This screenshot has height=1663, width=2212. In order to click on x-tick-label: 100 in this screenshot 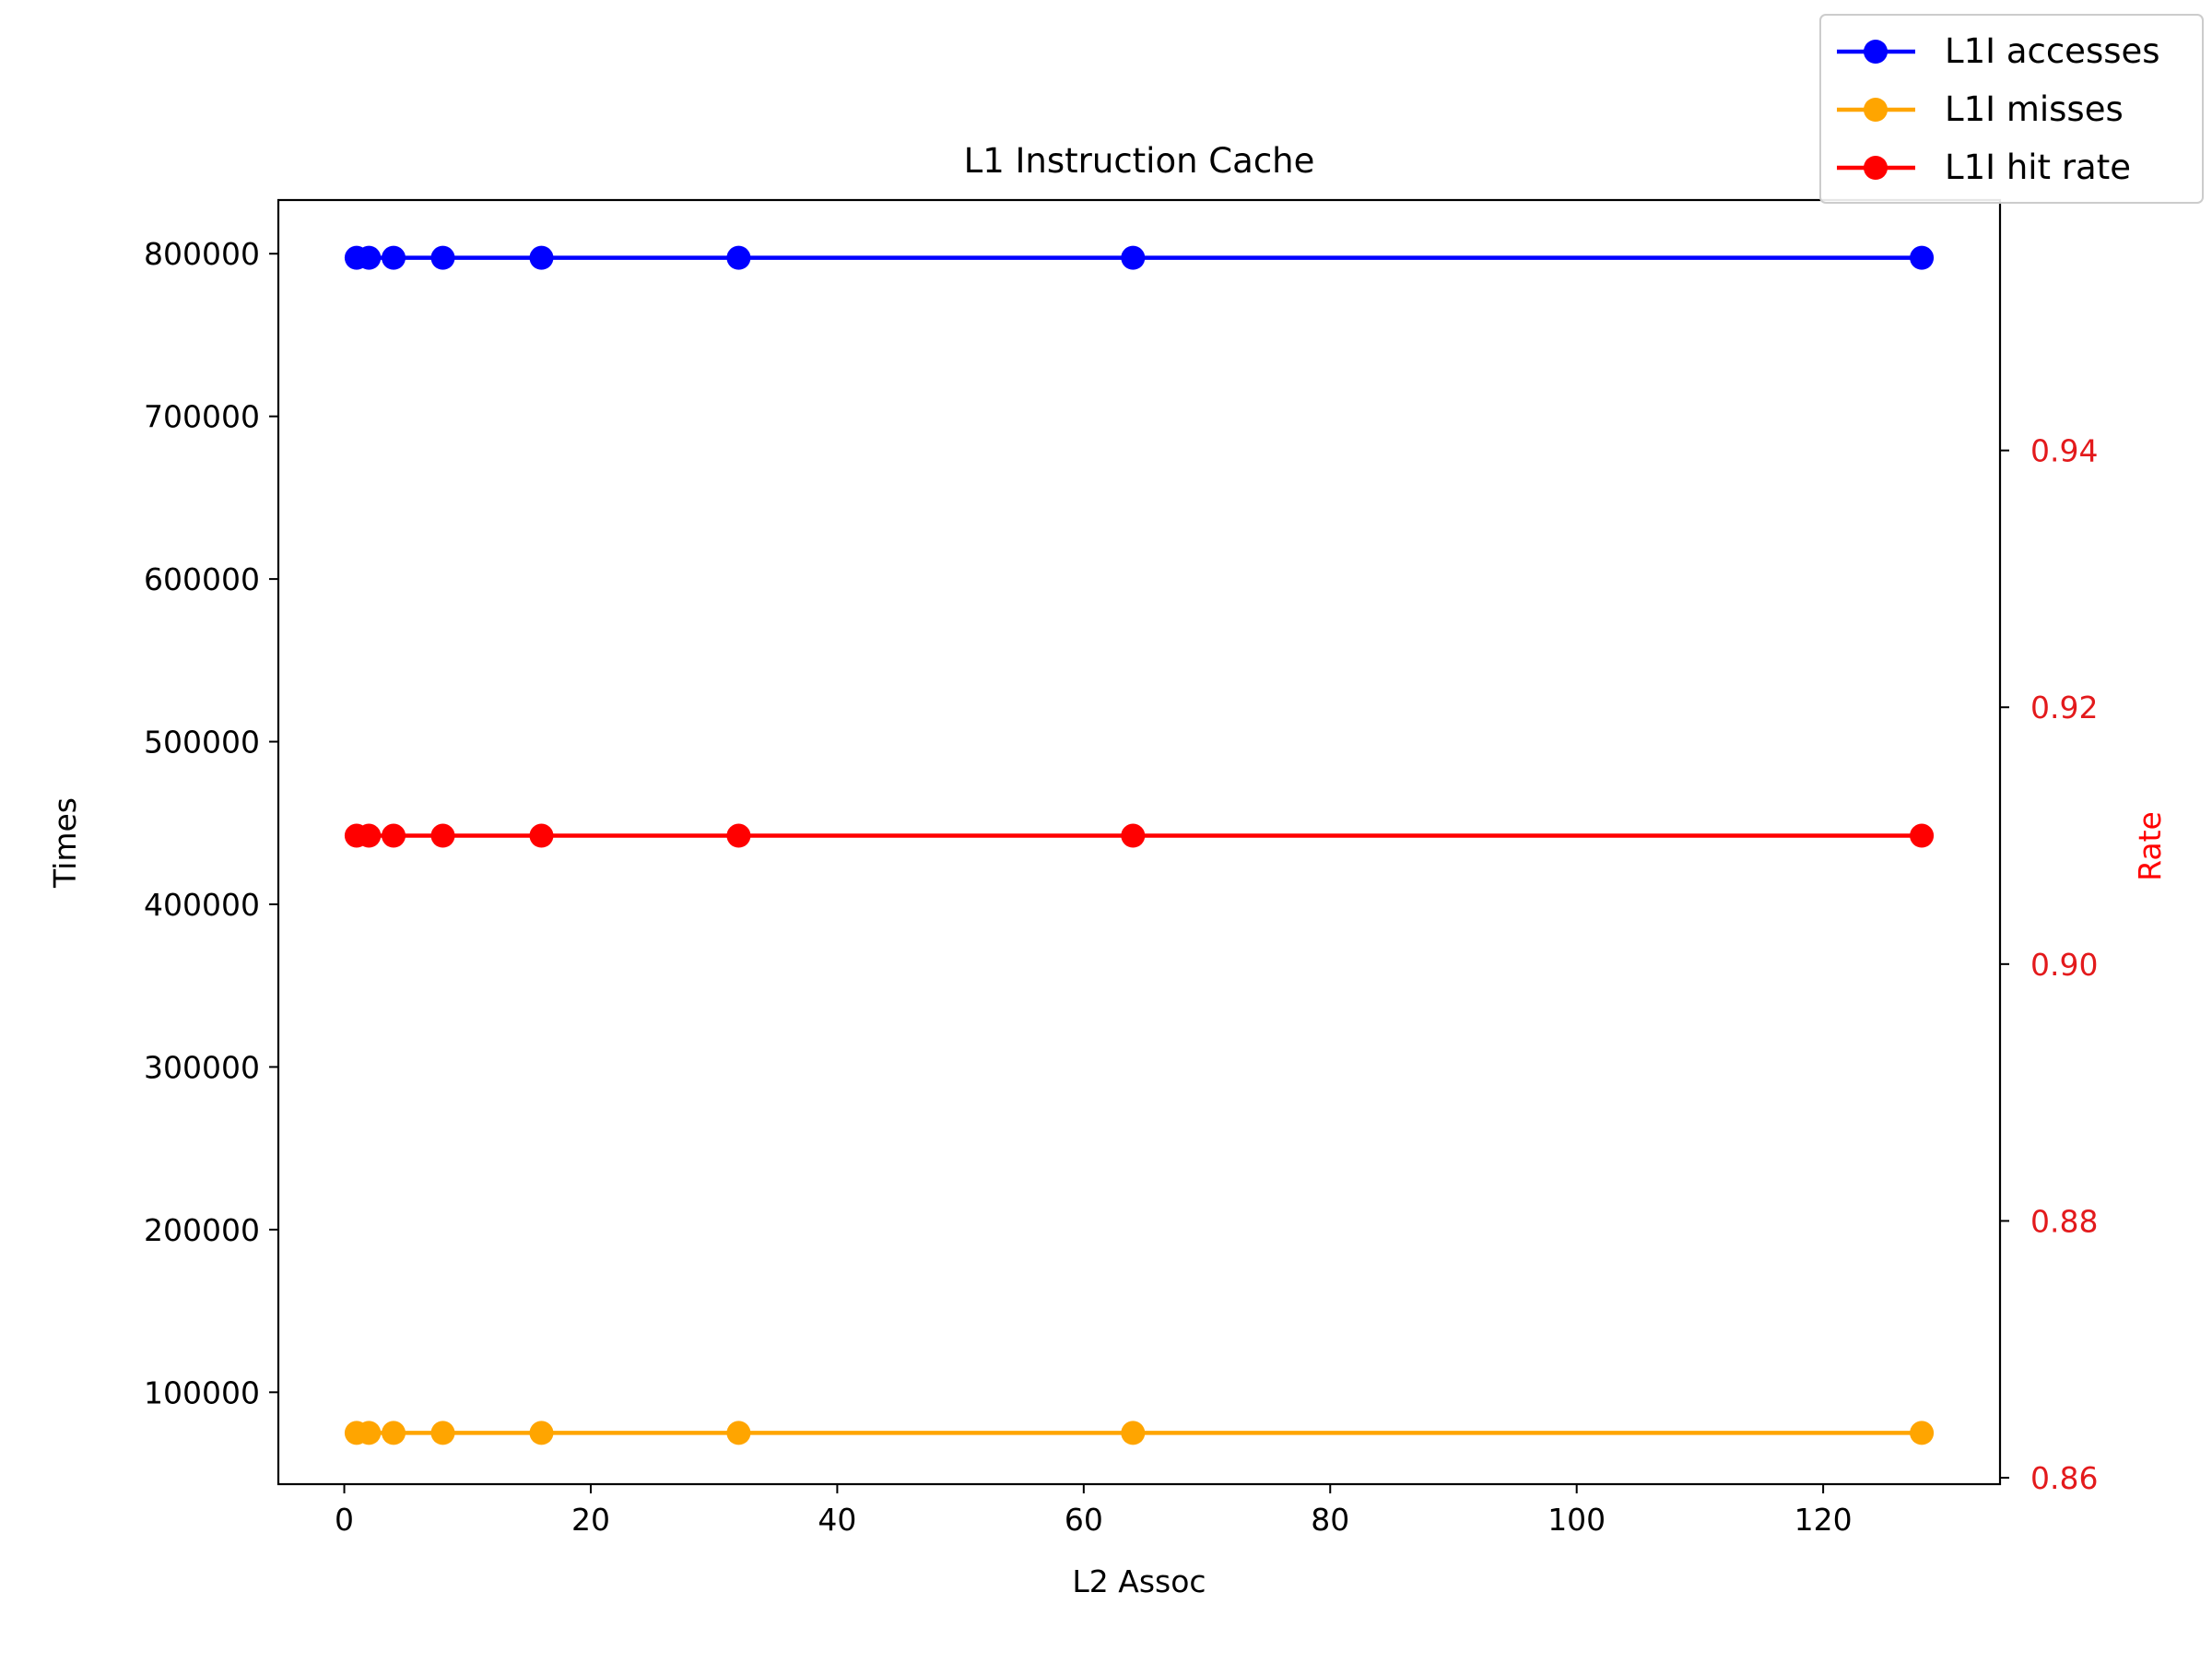, I will do `click(1576, 1520)`.